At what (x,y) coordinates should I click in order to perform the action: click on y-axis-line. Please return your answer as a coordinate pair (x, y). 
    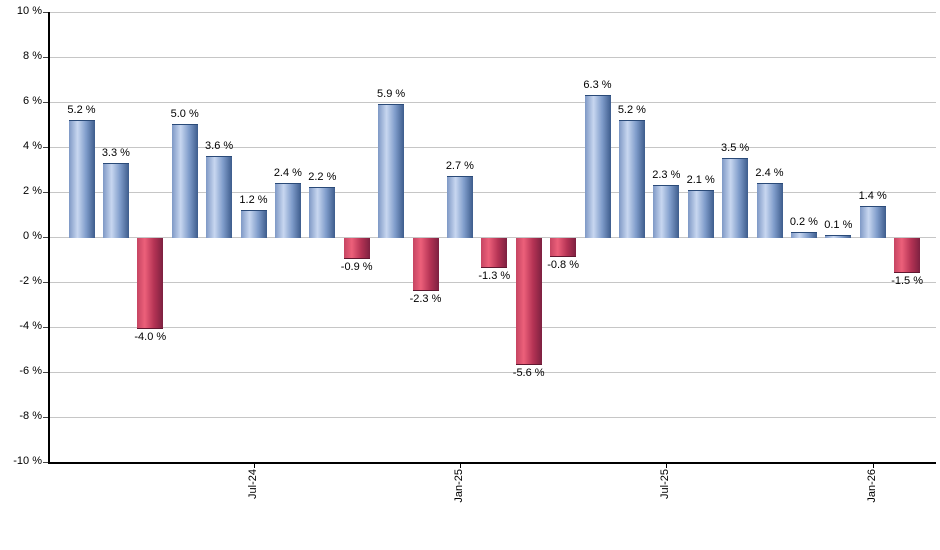
    Looking at the image, I should click on (49, 238).